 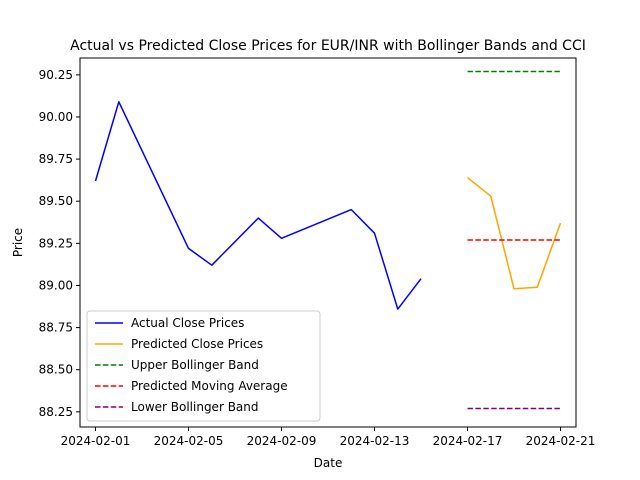 What do you see at coordinates (56, 159) in the screenshot?
I see `y-tick-label: 89.75` at bounding box center [56, 159].